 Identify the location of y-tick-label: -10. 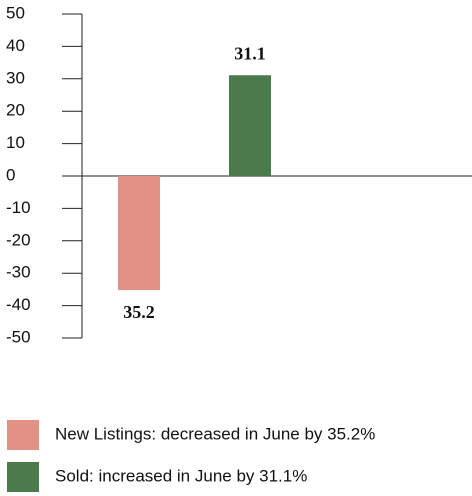
(18, 207).